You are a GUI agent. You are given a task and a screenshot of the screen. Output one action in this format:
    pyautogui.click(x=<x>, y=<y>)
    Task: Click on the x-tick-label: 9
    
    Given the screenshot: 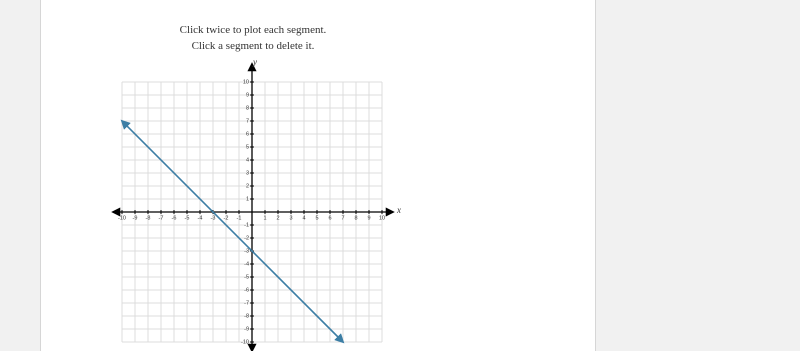 What is the action you would take?
    pyautogui.click(x=368, y=218)
    